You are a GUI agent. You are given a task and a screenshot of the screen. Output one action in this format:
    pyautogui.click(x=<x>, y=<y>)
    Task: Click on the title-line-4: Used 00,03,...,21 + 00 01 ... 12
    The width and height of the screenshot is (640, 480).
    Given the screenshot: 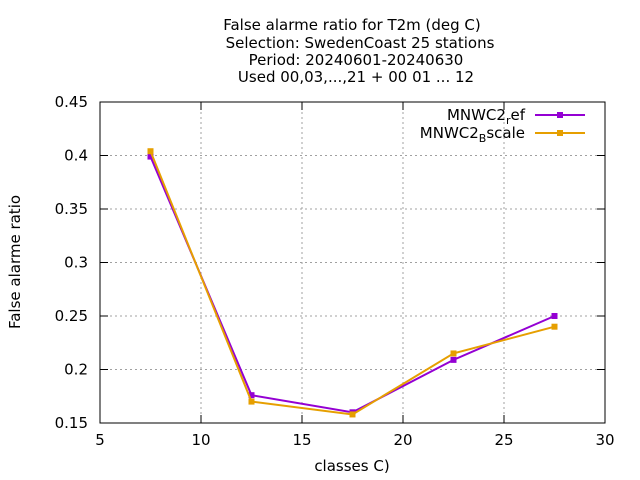 What is the action you would take?
    pyautogui.click(x=356, y=77)
    